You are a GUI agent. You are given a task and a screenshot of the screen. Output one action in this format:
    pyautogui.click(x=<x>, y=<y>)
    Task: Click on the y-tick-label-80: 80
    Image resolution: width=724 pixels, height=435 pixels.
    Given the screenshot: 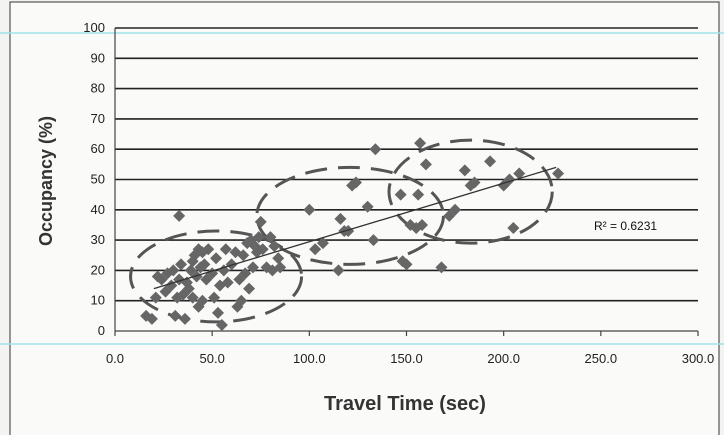 What is the action you would take?
    pyautogui.click(x=98, y=88)
    